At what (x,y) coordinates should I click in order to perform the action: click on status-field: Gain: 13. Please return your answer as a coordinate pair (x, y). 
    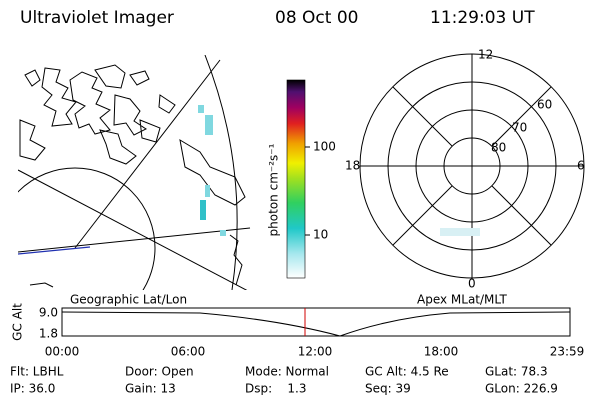
    Looking at the image, I should click on (150, 389).